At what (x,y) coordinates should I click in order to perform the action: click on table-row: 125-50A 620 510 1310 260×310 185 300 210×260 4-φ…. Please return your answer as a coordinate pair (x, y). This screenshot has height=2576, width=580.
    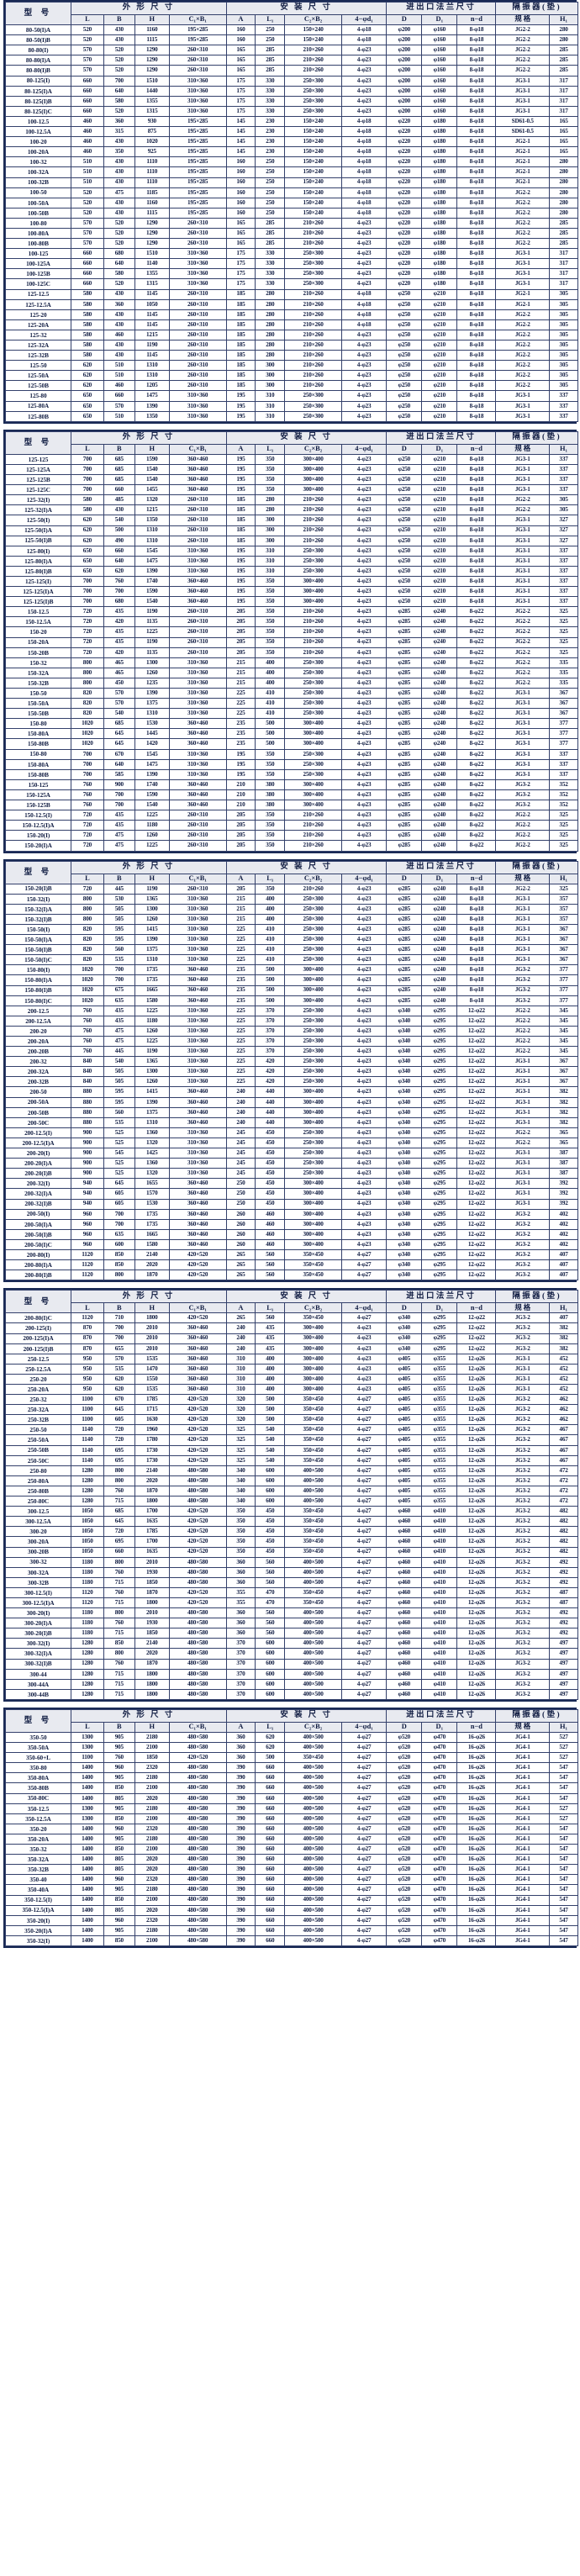
    Looking at the image, I should click on (291, 376).